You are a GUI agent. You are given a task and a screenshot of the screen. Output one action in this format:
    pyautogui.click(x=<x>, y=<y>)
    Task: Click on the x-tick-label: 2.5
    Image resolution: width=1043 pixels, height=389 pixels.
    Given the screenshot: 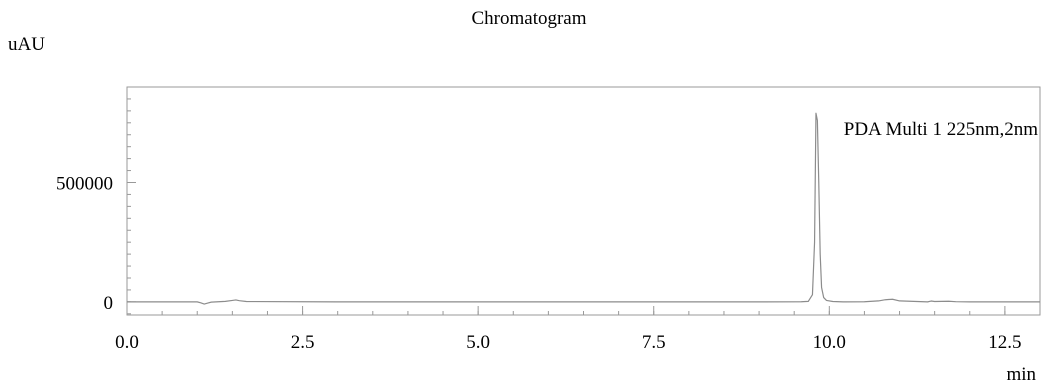 What is the action you would take?
    pyautogui.click(x=303, y=342)
    